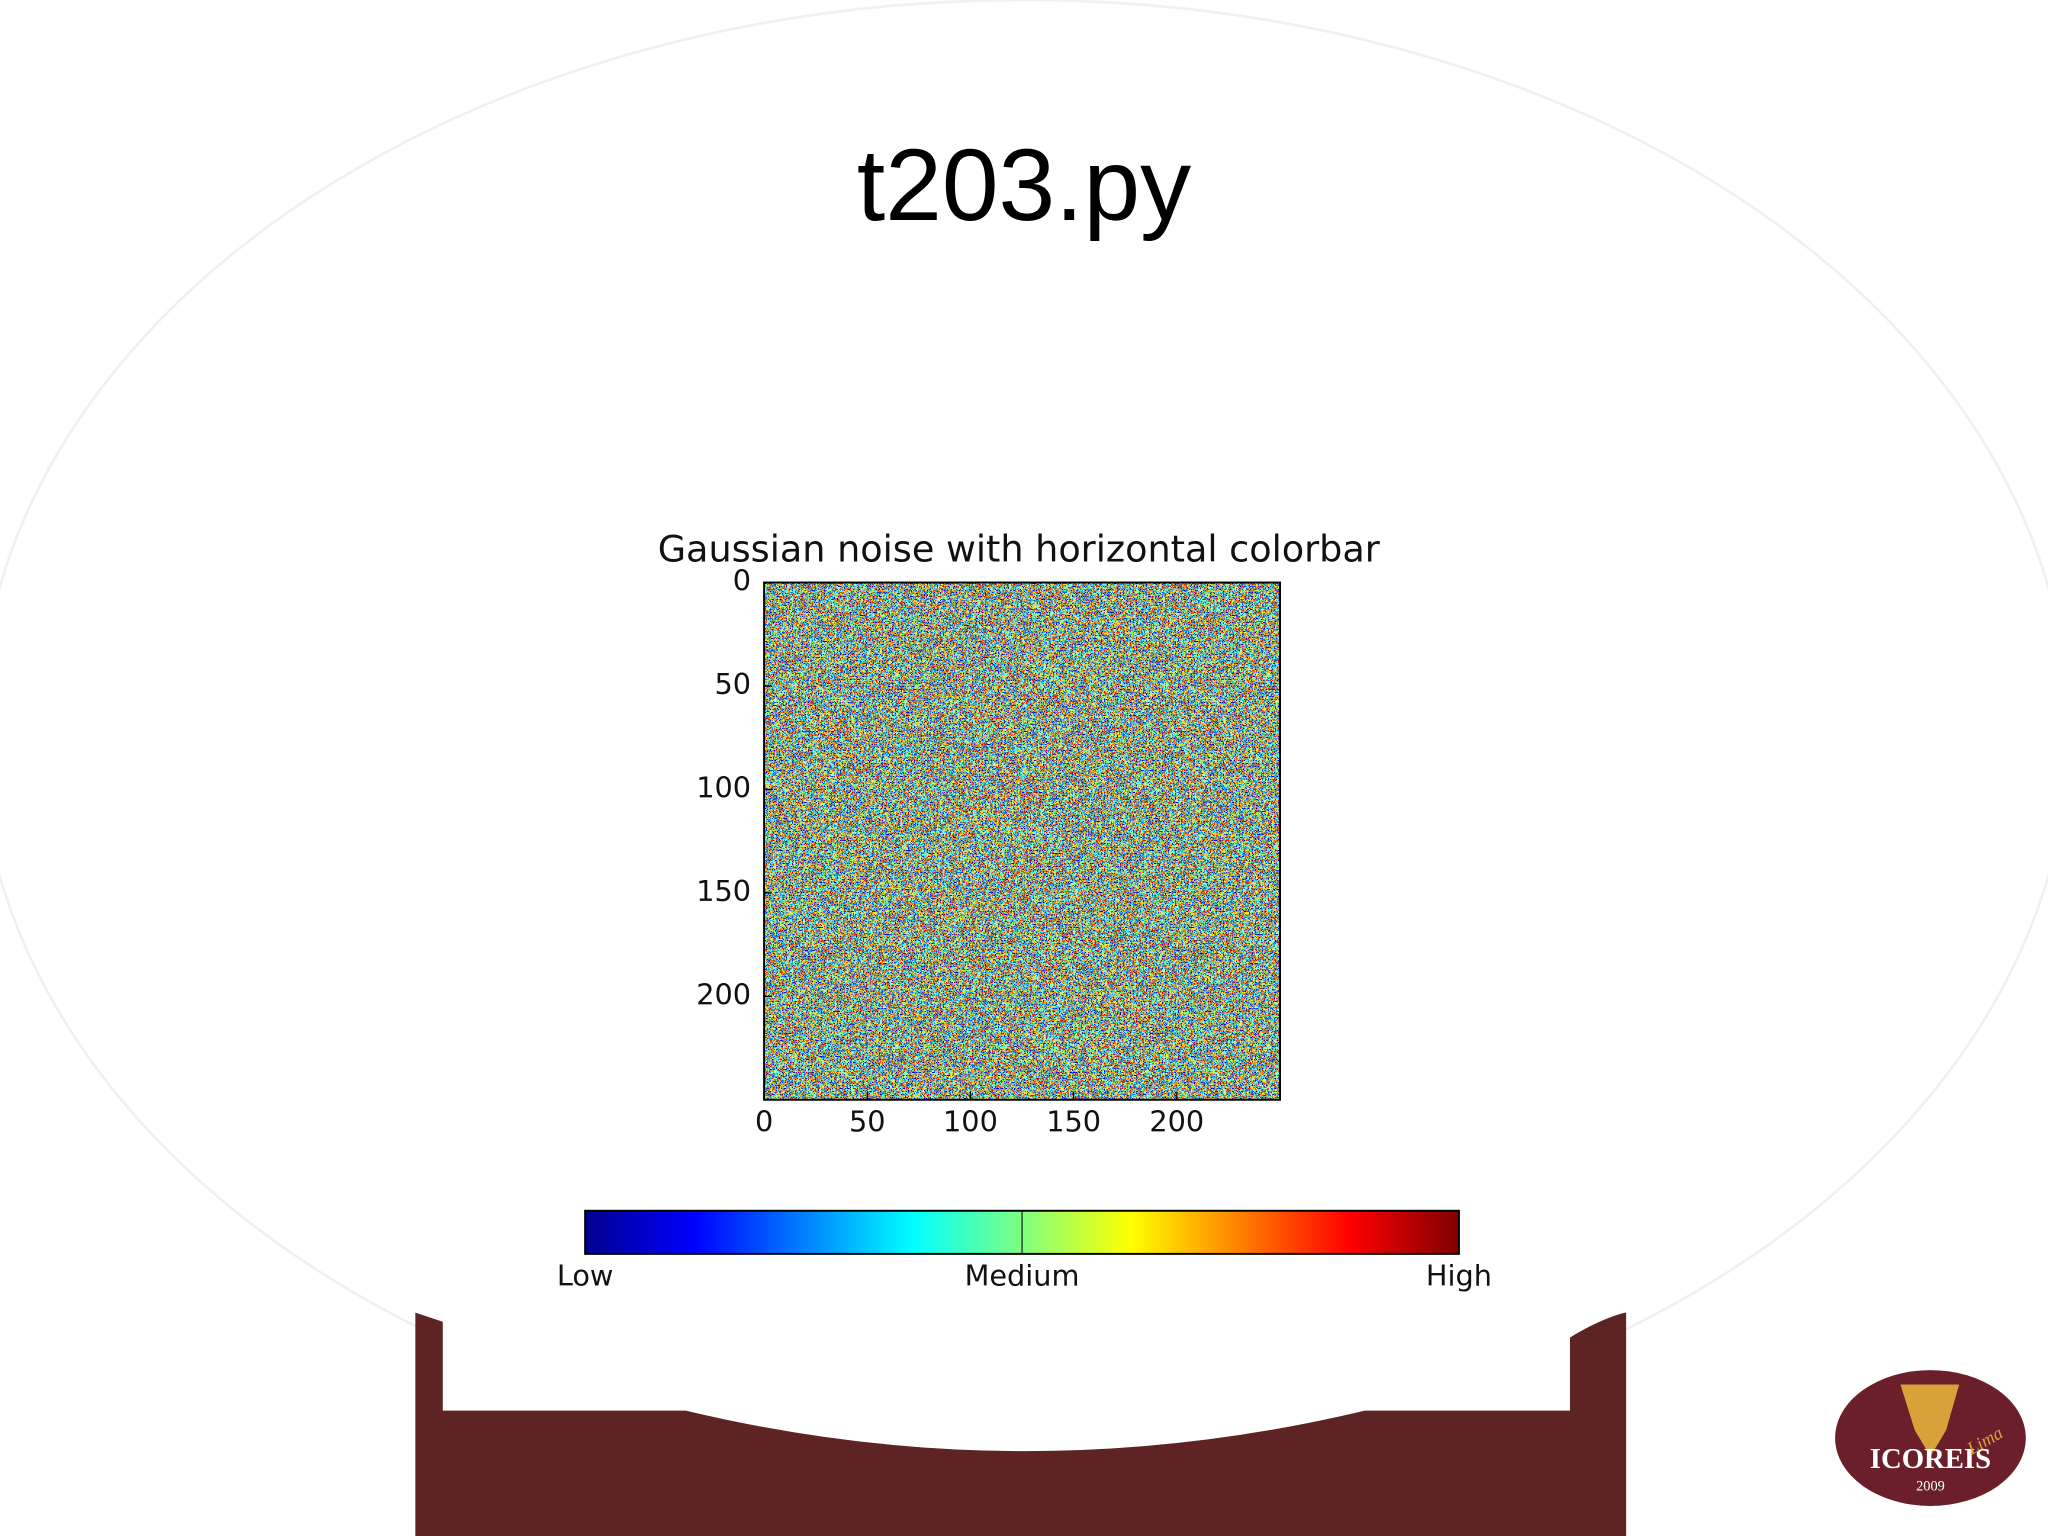 This screenshot has width=2048, height=1536. Describe the element at coordinates (1459, 1275) in the screenshot. I see `colorbar-label: High` at that location.